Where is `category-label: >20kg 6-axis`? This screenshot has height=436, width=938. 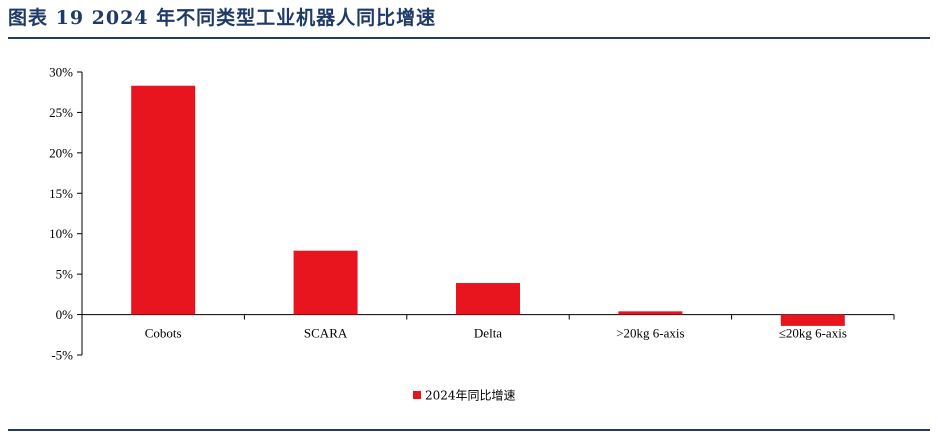
category-label: >20kg 6-axis is located at coordinates (650, 333).